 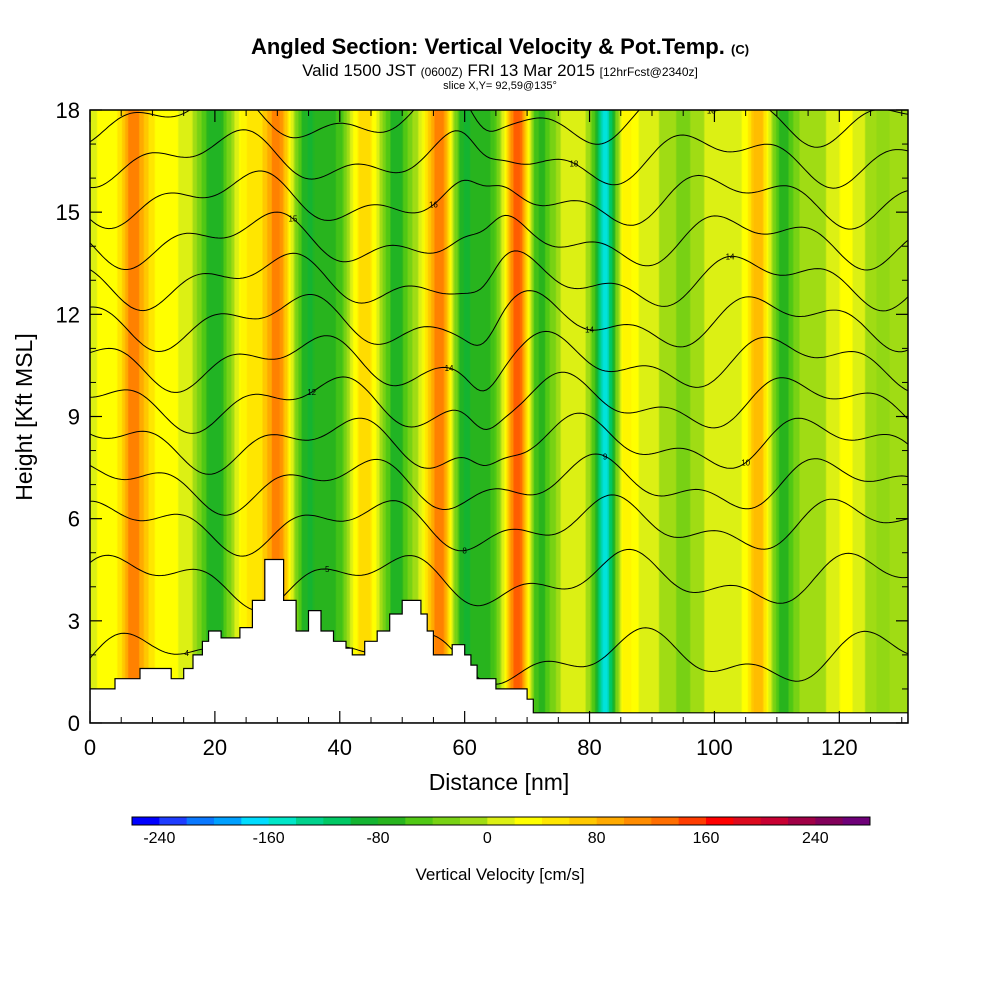 I want to click on y-tick-label: 9, so click(x=74, y=417).